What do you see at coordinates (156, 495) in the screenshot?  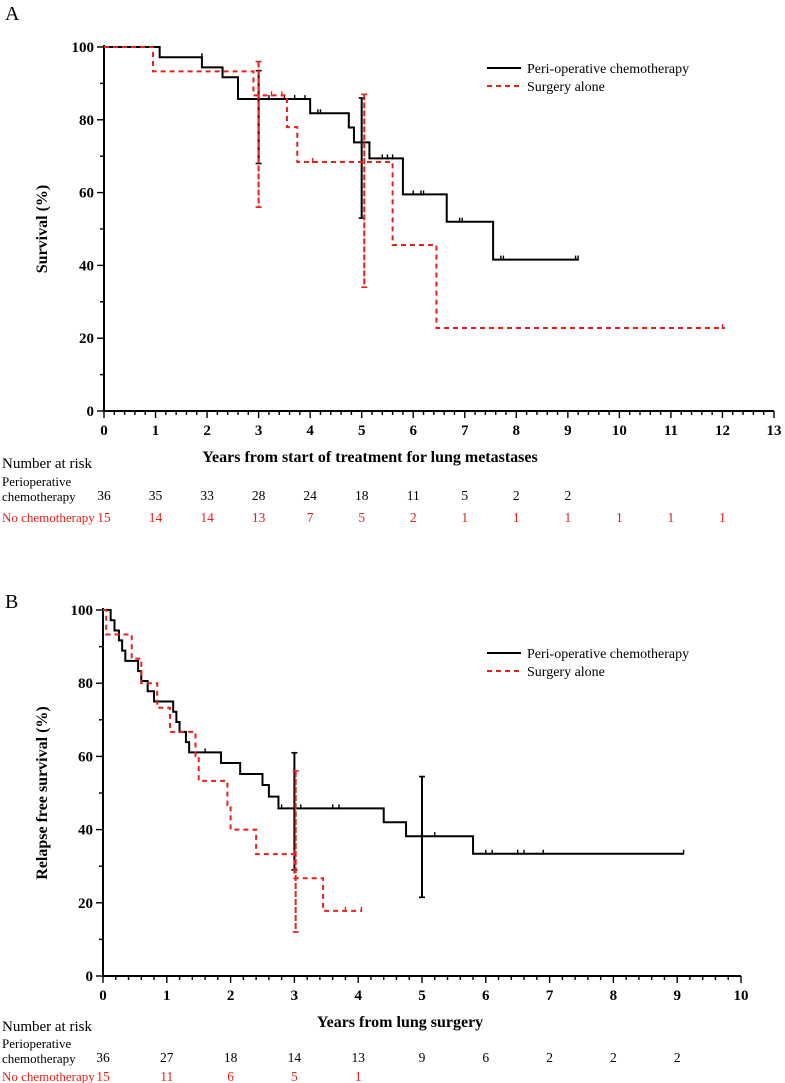 I see `risk-value: 35` at bounding box center [156, 495].